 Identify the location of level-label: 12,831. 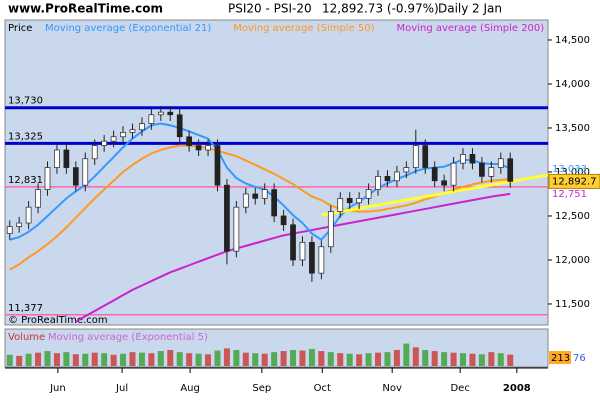
(25, 180).